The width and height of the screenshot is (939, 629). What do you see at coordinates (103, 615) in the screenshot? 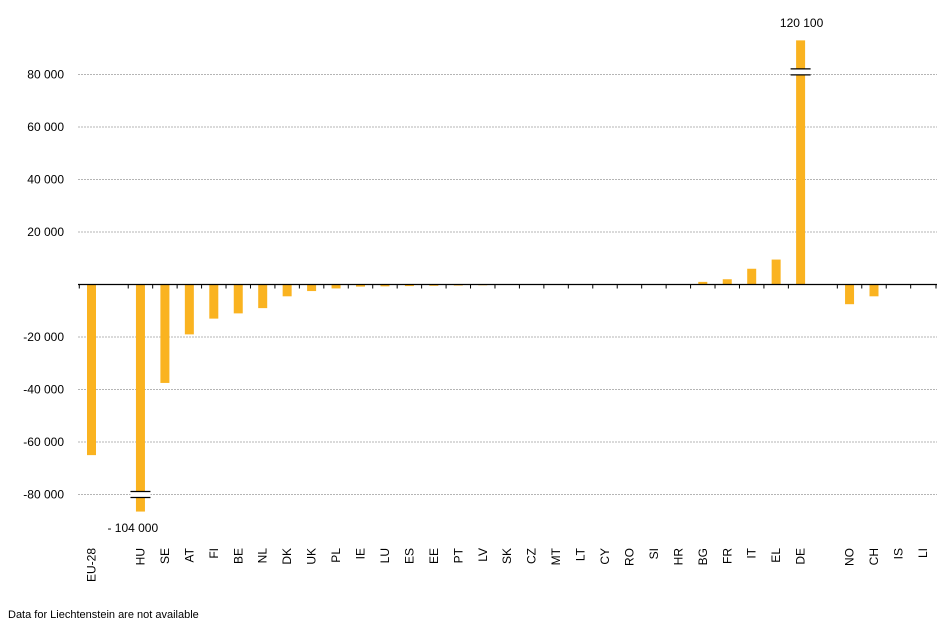
I see `footnote: Data for Liechtenstein are not available` at bounding box center [103, 615].